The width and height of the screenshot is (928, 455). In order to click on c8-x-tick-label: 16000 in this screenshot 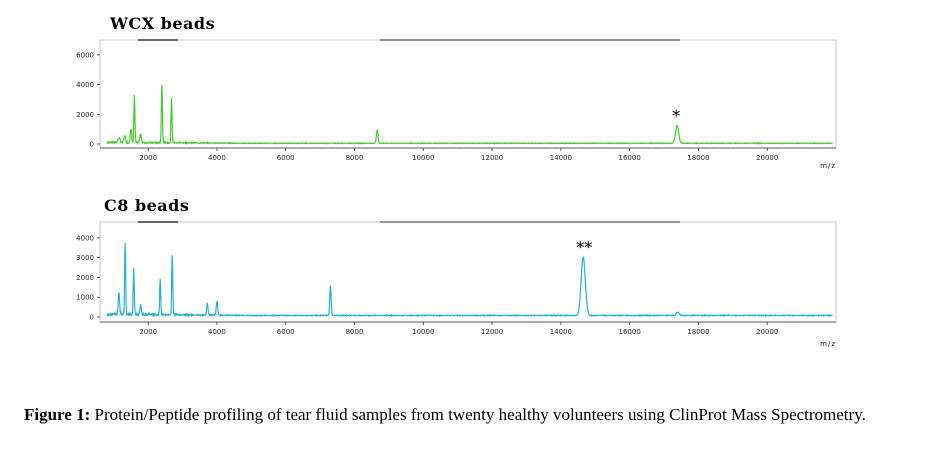, I will do `click(630, 332)`.